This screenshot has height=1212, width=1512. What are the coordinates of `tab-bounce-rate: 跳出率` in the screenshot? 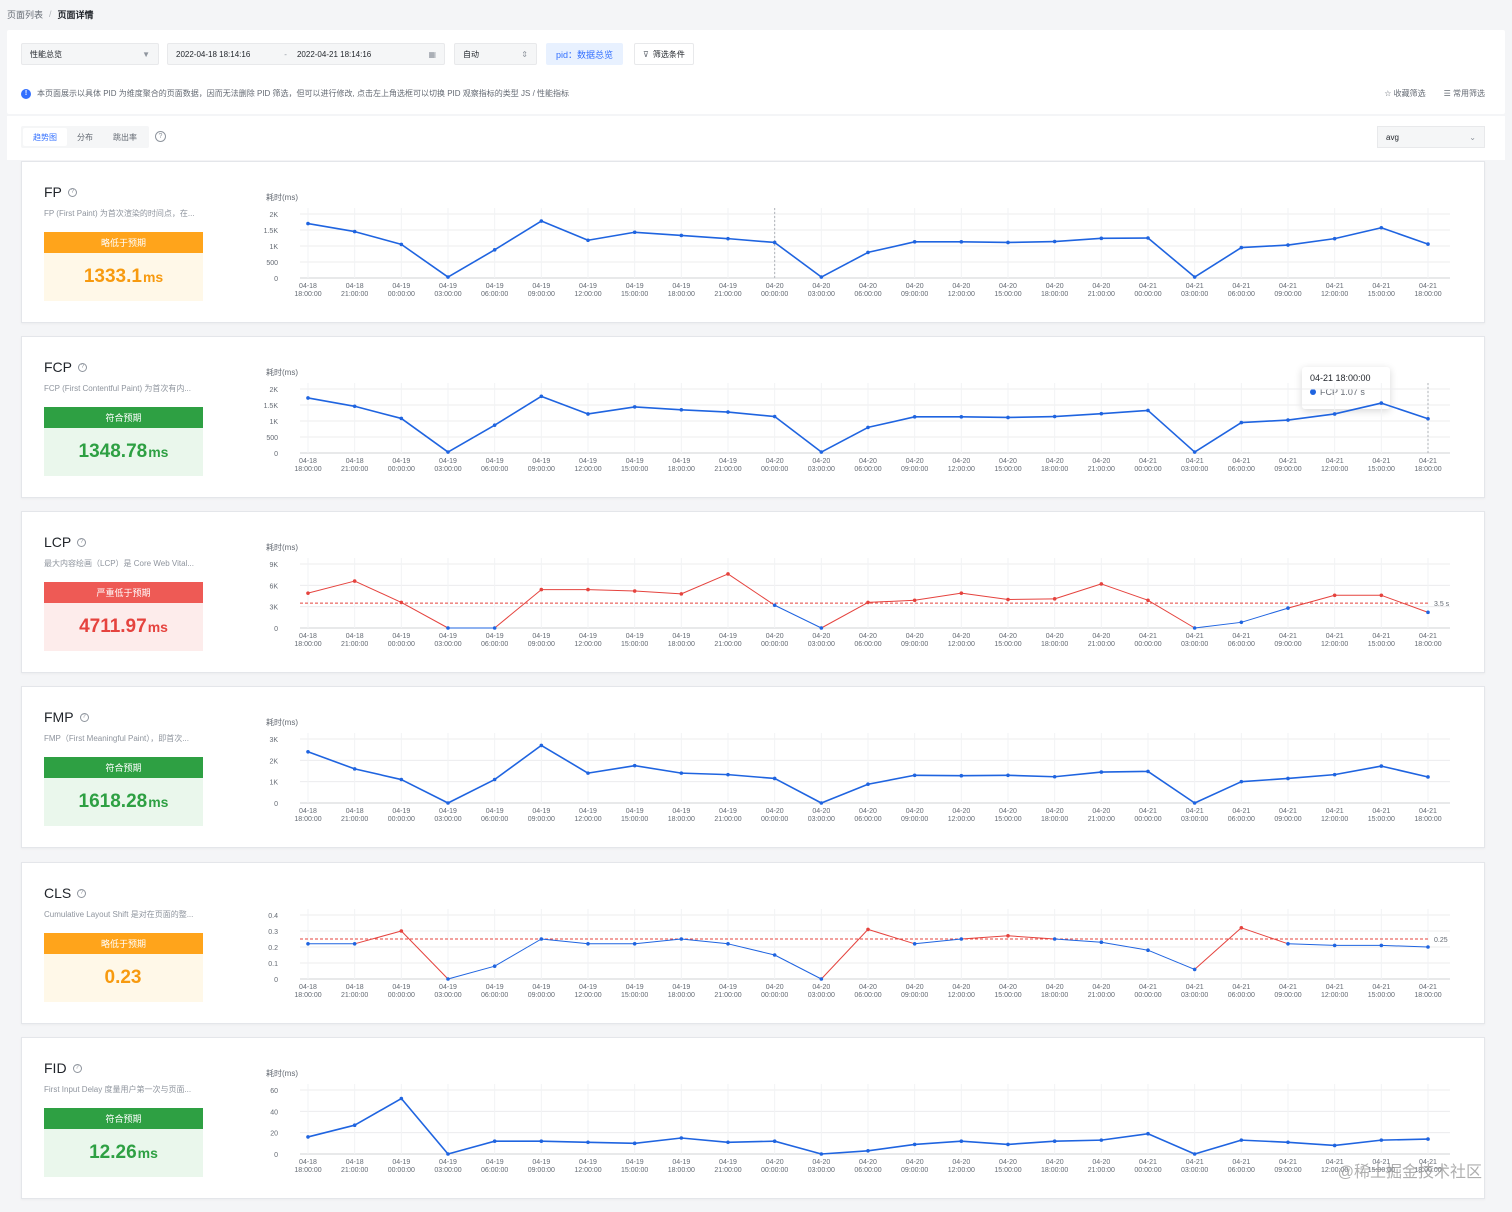 It's located at (125, 137).